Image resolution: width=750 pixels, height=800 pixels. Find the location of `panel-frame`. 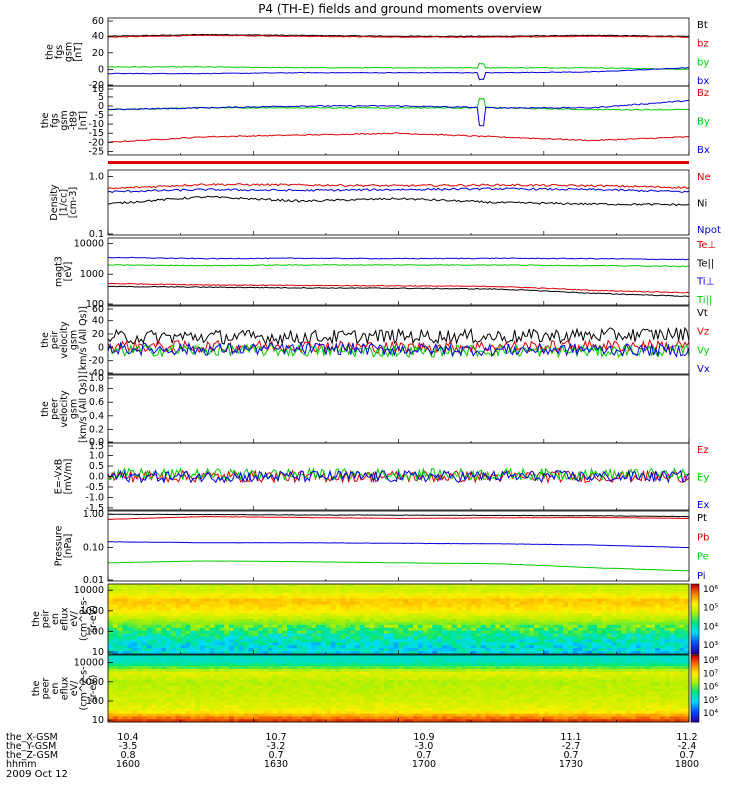

panel-frame is located at coordinates (398, 202).